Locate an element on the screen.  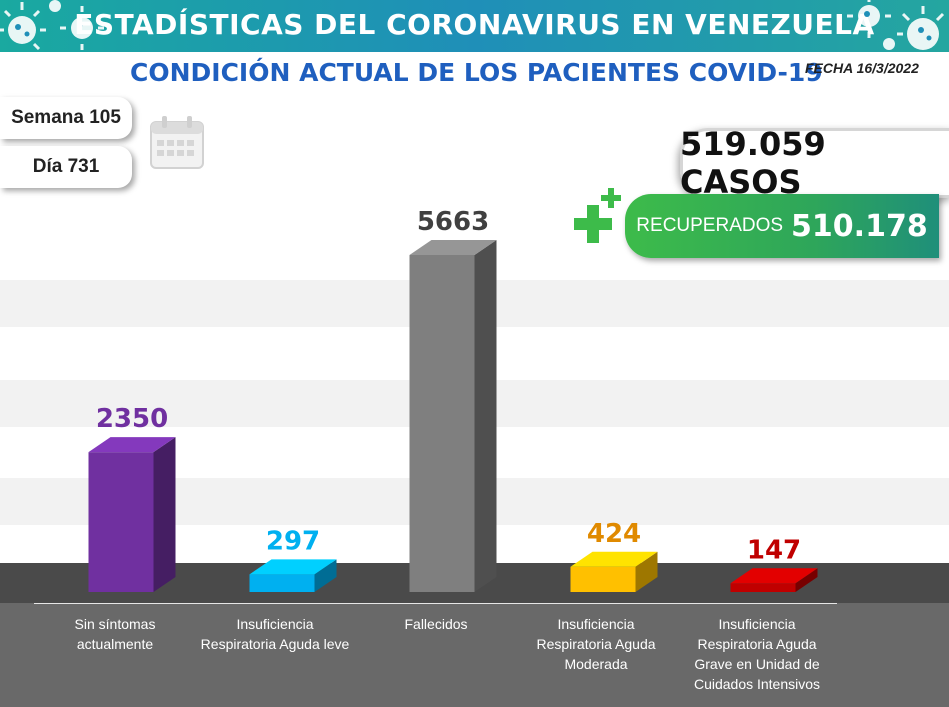
day-badge: Día 731 is located at coordinates (66, 167).